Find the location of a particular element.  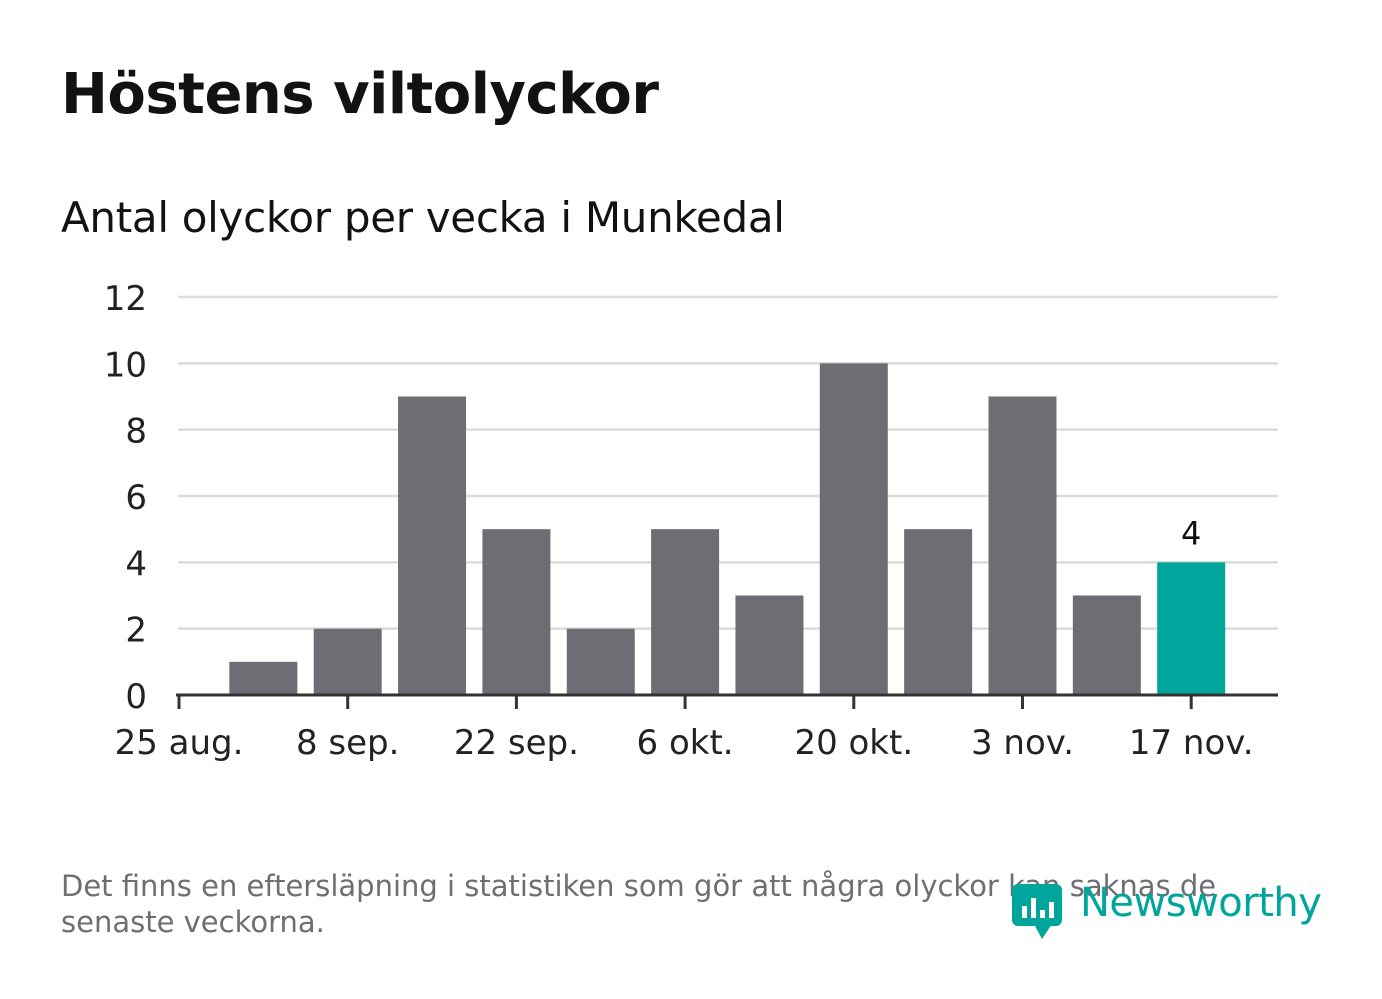

logo-wordmark: Newsworthy is located at coordinates (1201, 903).